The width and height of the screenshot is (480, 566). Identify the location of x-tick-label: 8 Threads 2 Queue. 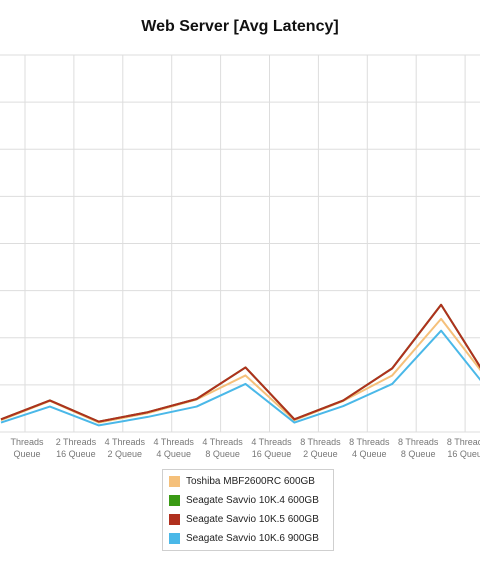
(320, 448).